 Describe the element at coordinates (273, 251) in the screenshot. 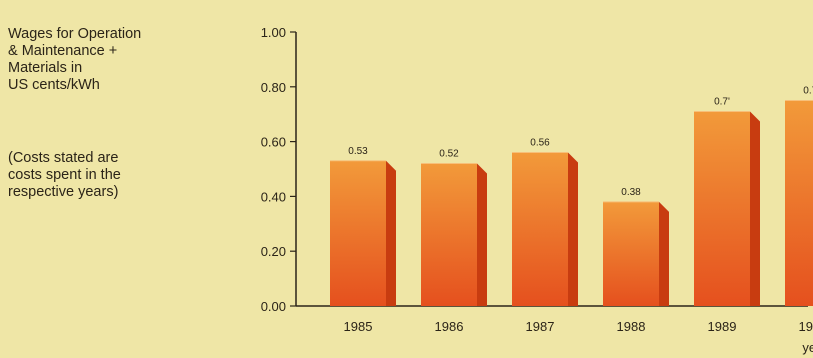

I see `y-tick-label: 0.20` at that location.